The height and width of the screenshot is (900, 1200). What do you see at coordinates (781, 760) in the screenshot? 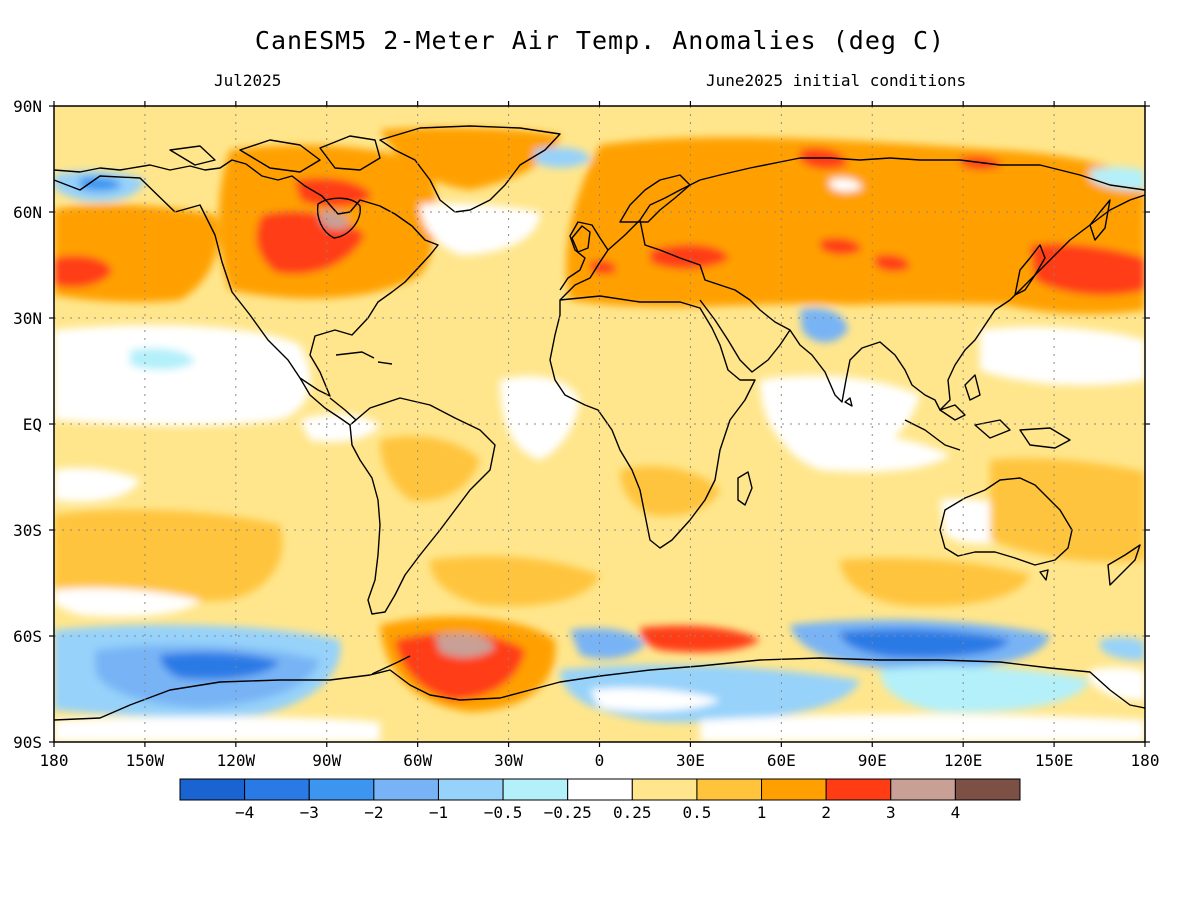
I see `lon-label: 60E` at bounding box center [781, 760].